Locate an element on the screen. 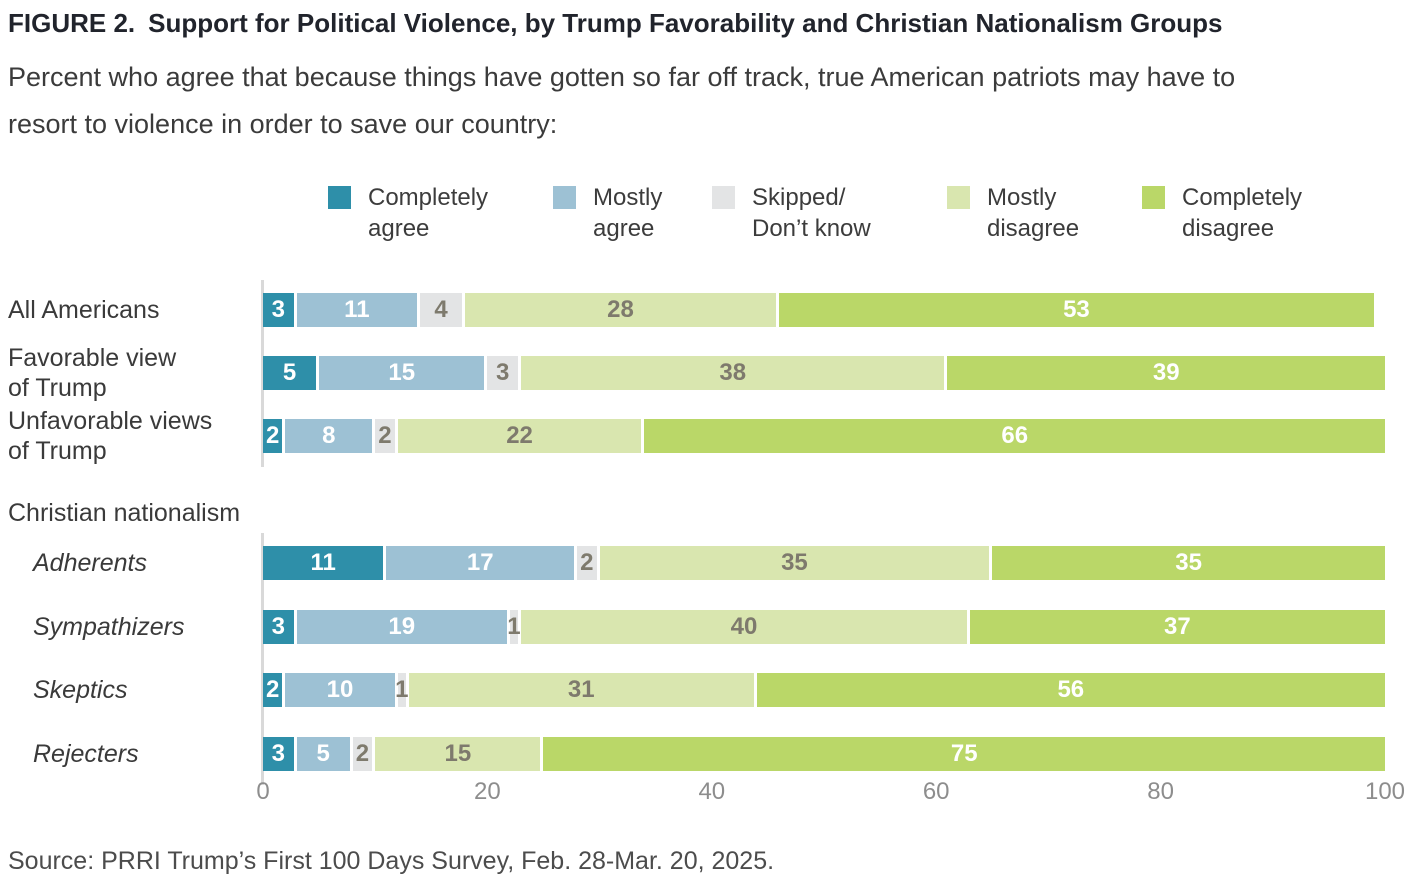  bar-value-label: 53 is located at coordinates (1076, 309).